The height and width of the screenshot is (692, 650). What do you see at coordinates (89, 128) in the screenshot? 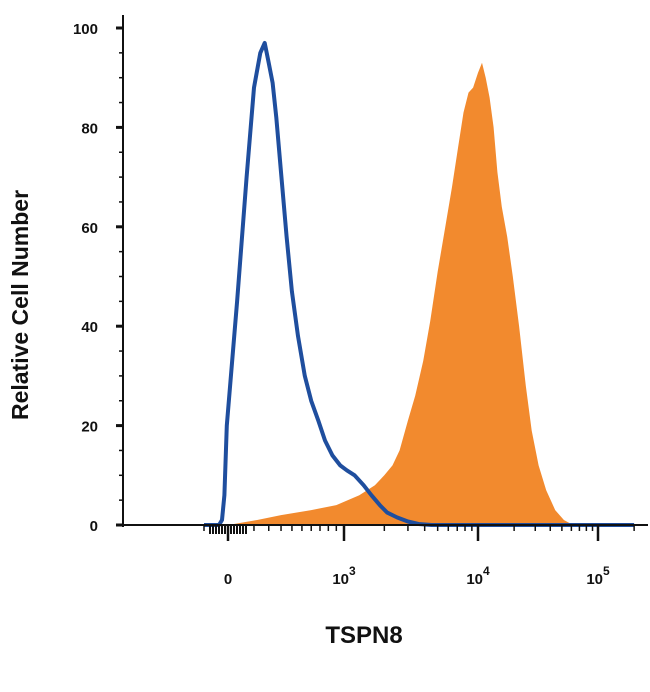
I see `y-tick-label: 80` at bounding box center [89, 128].